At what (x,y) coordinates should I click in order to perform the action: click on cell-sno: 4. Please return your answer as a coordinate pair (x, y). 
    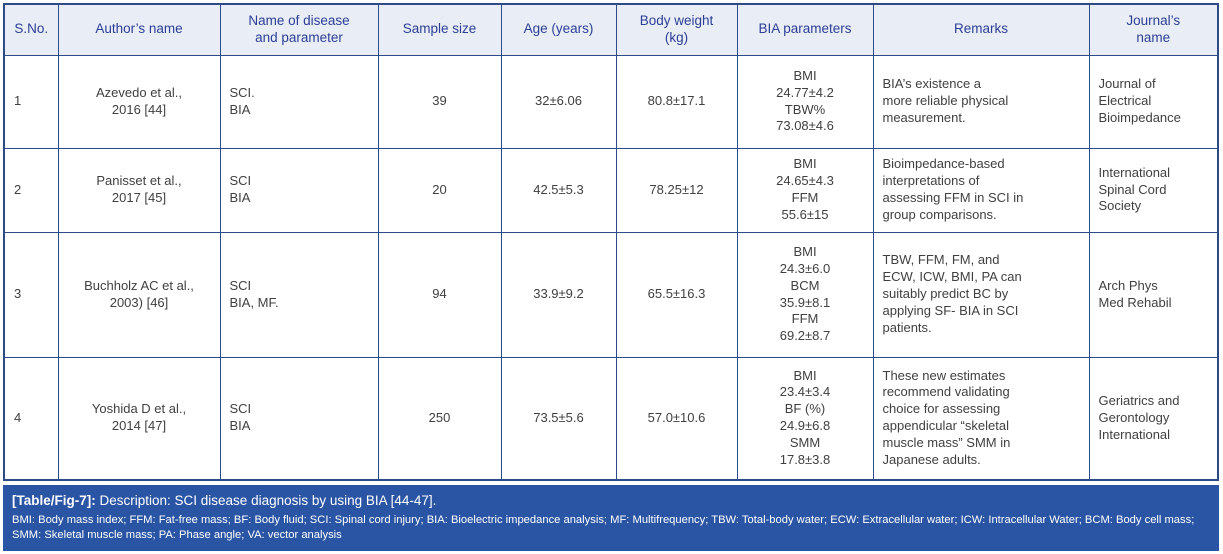
    Looking at the image, I should click on (31, 418).